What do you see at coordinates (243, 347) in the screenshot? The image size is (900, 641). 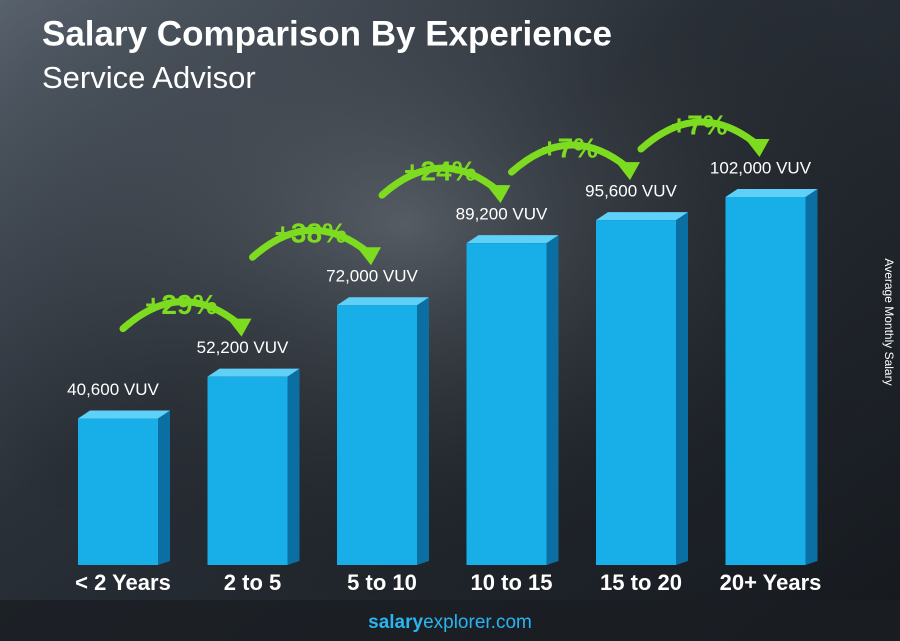 I see `value-label: 52,200 VUV` at bounding box center [243, 347].